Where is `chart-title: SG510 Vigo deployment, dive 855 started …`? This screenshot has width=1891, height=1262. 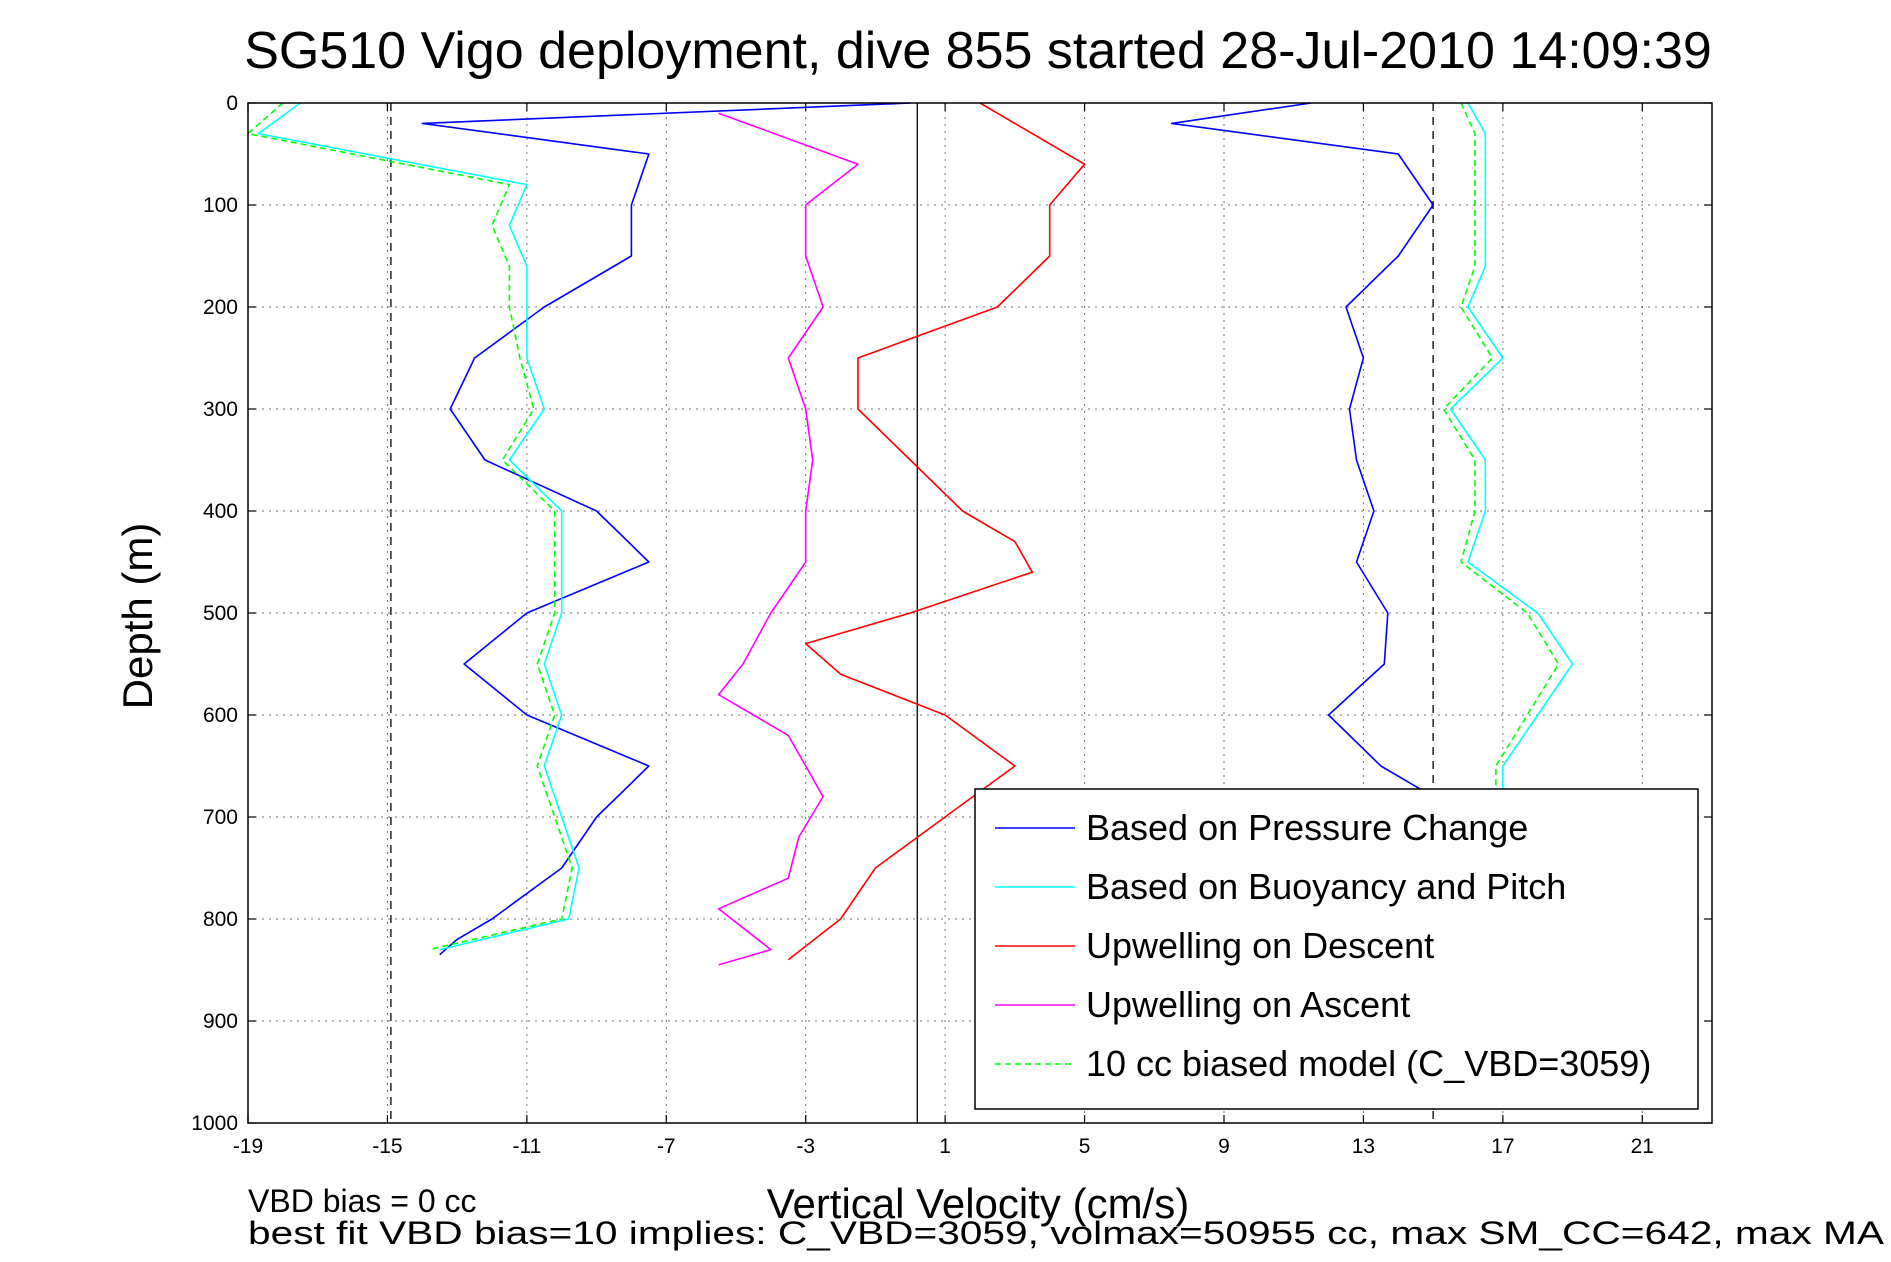
chart-title: SG510 Vigo deployment, dive 855 started … is located at coordinates (978, 51).